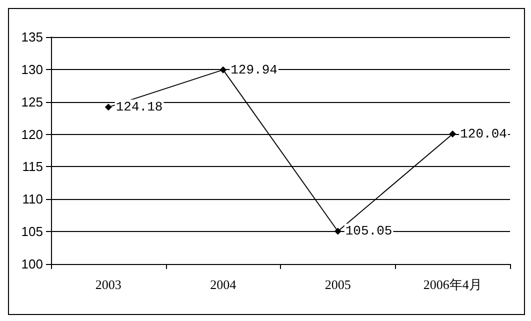  Describe the element at coordinates (139, 107) in the screenshot. I see `data-label: 124.18` at that location.